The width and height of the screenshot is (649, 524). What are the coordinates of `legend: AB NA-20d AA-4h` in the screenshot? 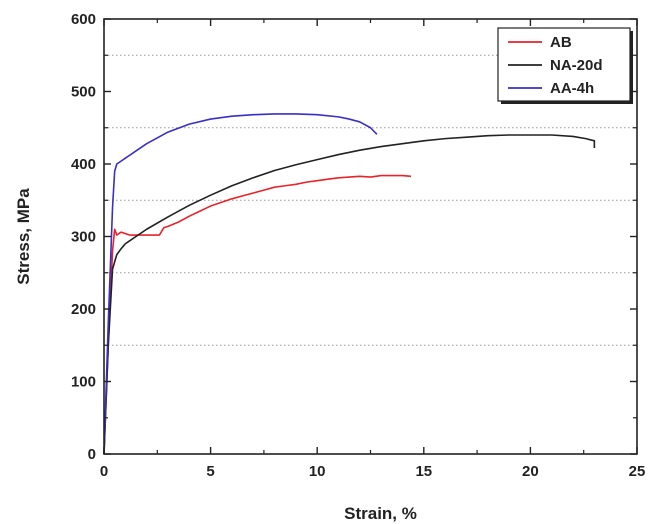 It's located at (565, 65).